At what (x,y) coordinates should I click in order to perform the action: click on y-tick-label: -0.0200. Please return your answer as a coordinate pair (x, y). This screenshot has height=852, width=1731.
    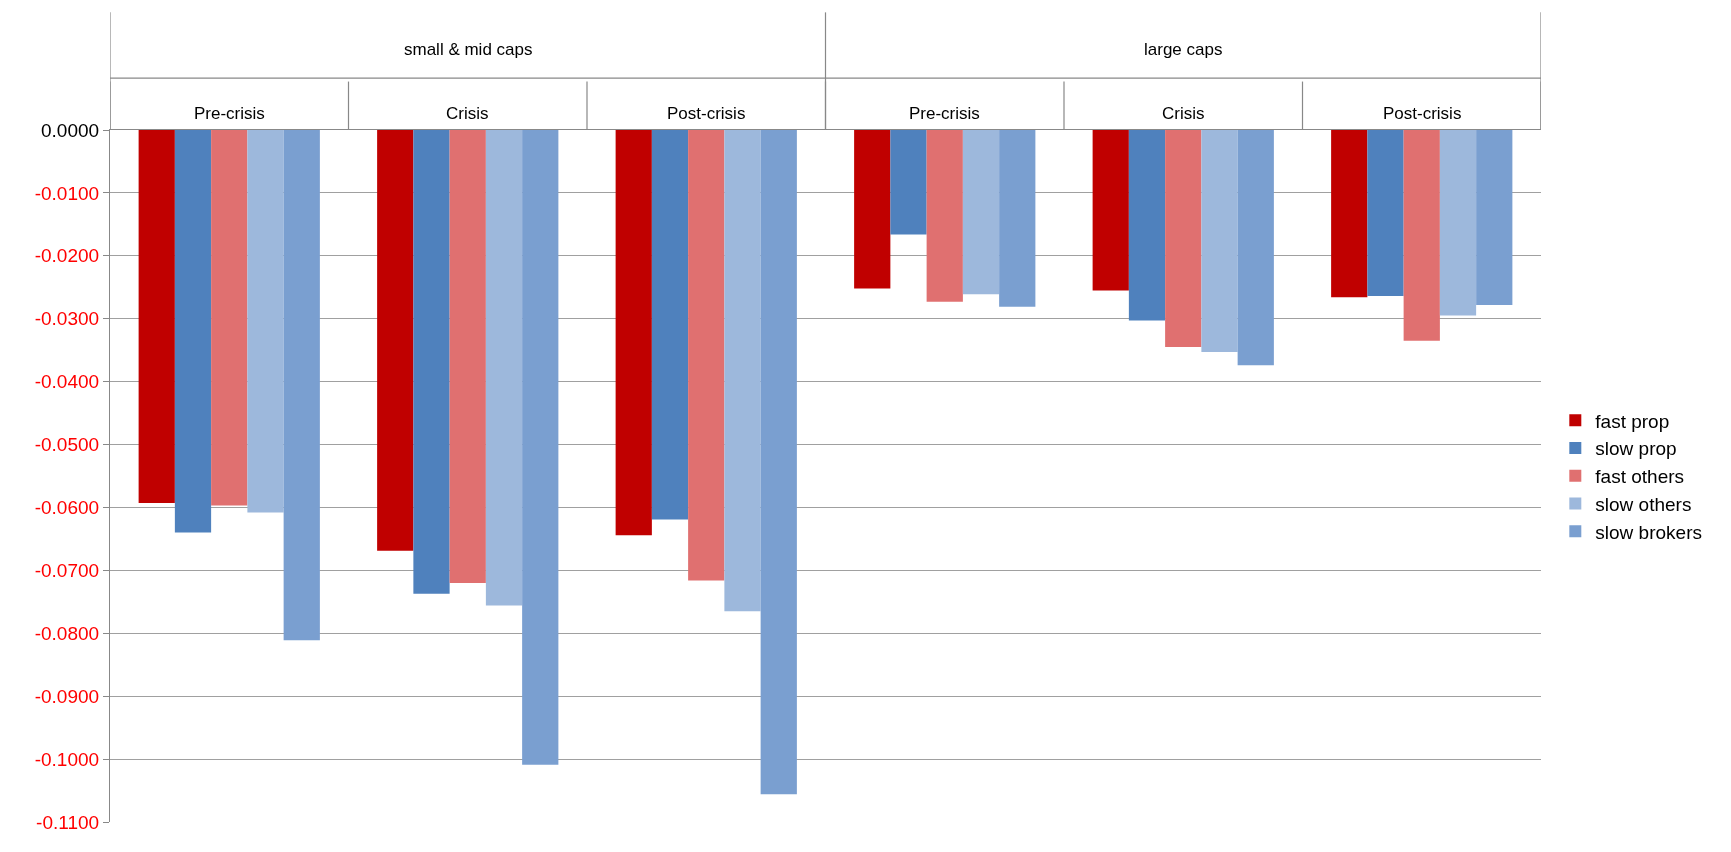
    Looking at the image, I should click on (67, 256).